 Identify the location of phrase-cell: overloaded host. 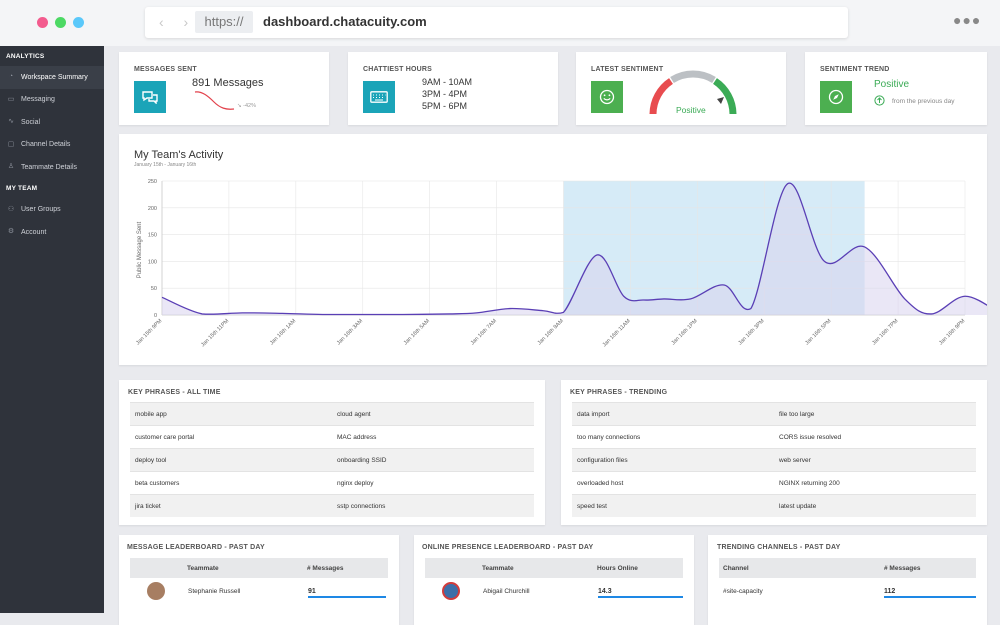
(600, 483).